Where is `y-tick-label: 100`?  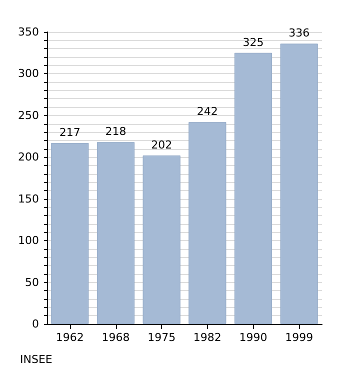
y-tick-label: 100 is located at coordinates (28, 241).